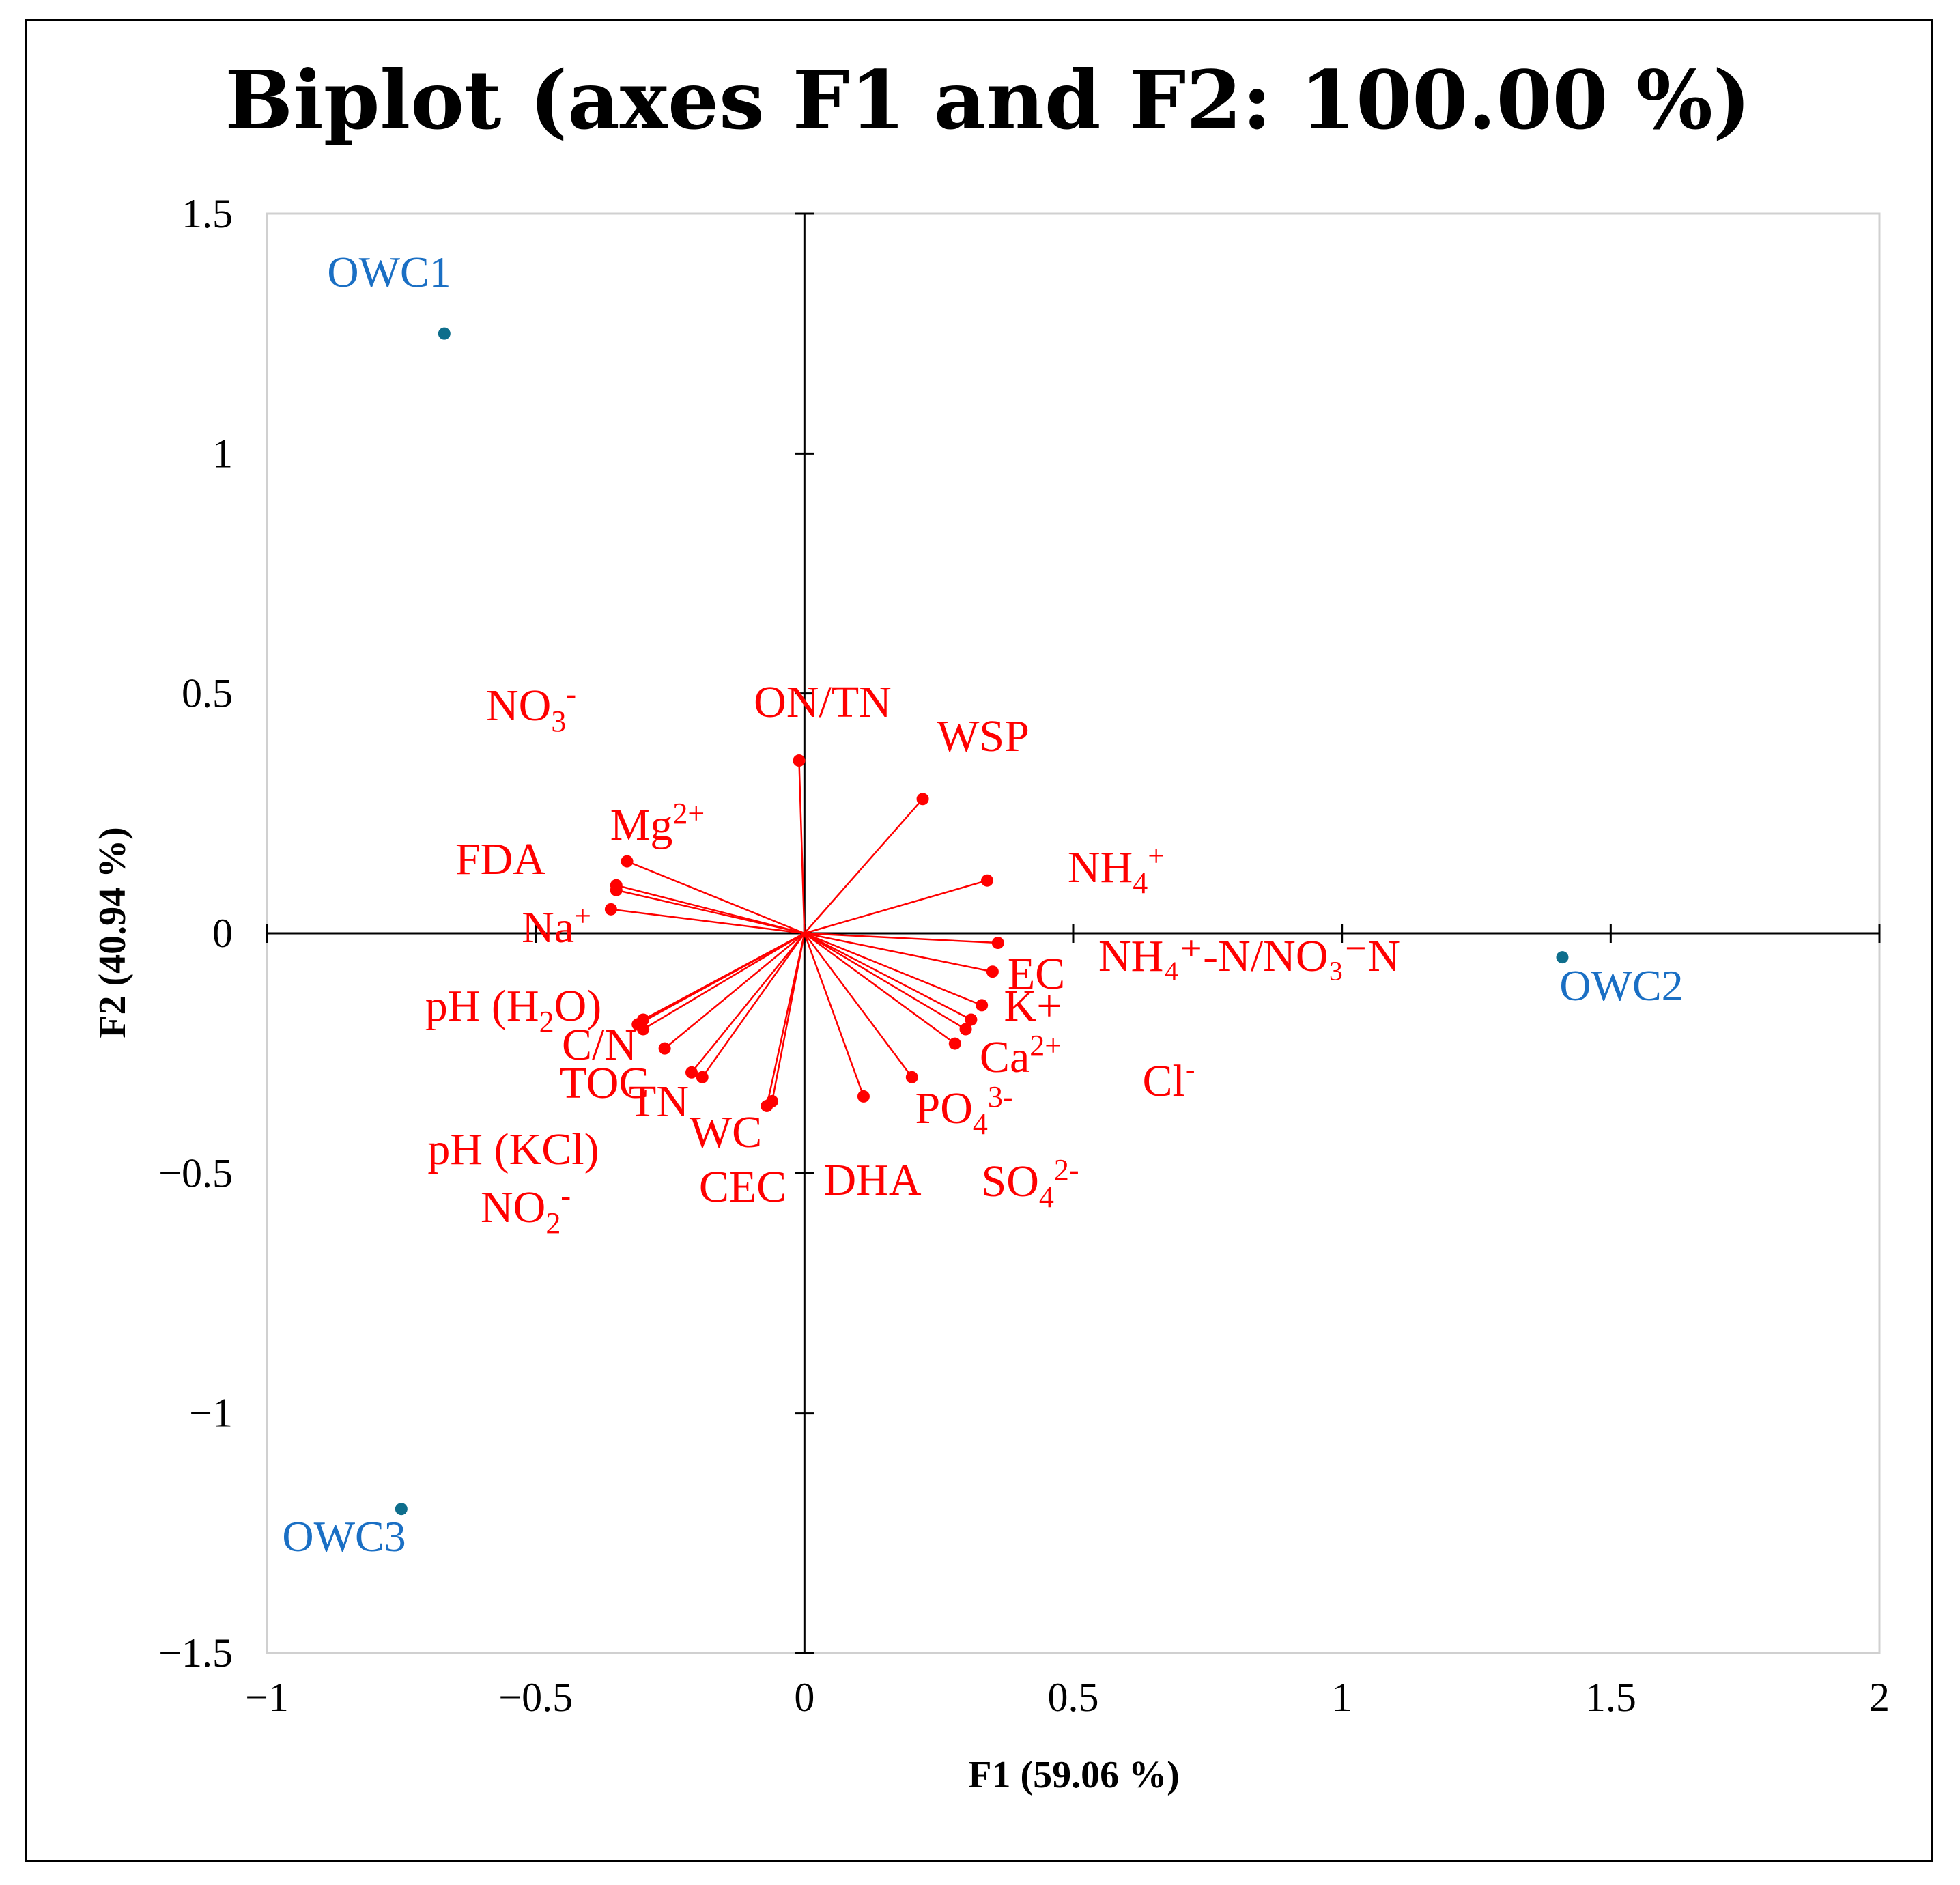  I want to click on variable-label: K+, so click(1033, 1006).